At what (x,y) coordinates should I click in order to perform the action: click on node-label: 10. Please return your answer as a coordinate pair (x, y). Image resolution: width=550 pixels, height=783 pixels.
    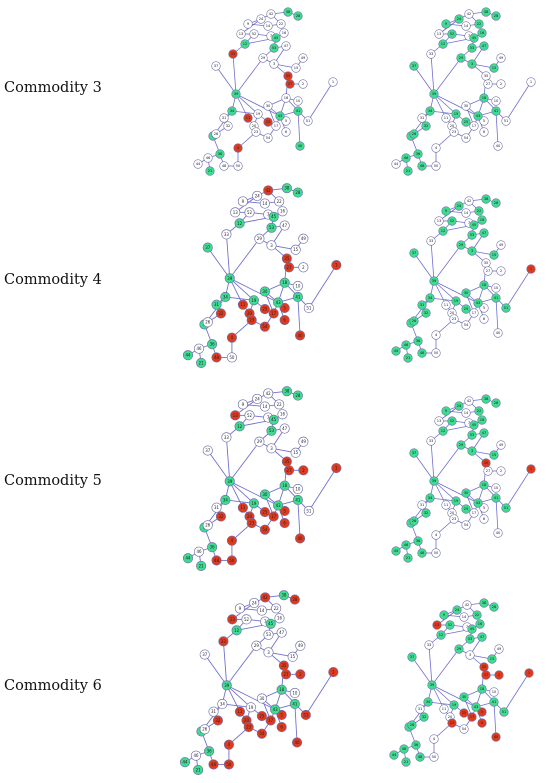
    Looking at the image, I should click on (496, 101).